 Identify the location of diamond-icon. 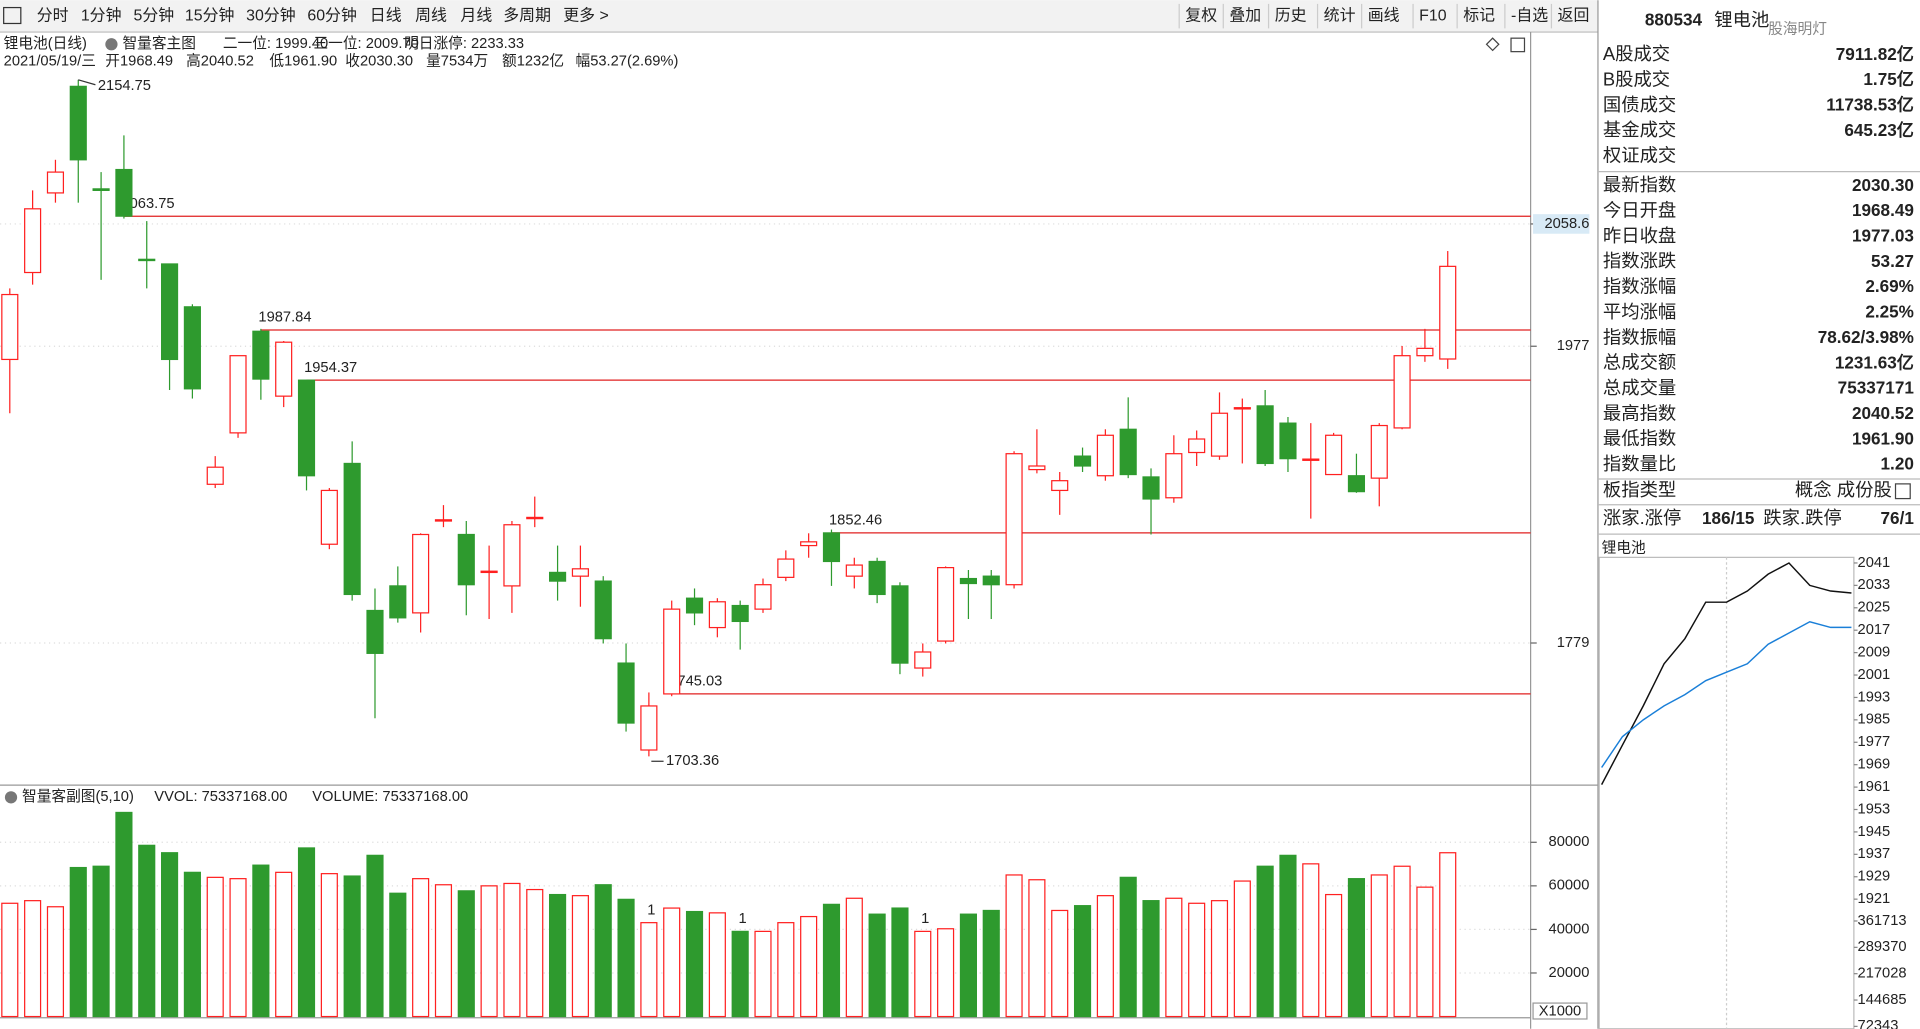
(1492, 44).